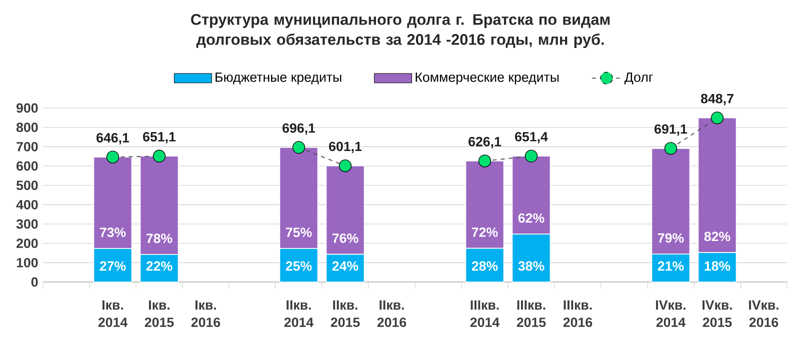 Image resolution: width=801 pixels, height=340 pixels. What do you see at coordinates (159, 239) in the screenshot?
I see `annotation: 78%` at bounding box center [159, 239].